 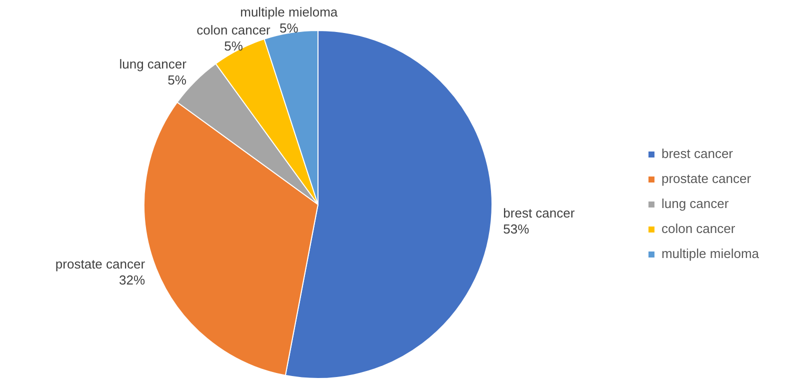 What do you see at coordinates (539, 213) in the screenshot?
I see `slice-label: brest cancer` at bounding box center [539, 213].